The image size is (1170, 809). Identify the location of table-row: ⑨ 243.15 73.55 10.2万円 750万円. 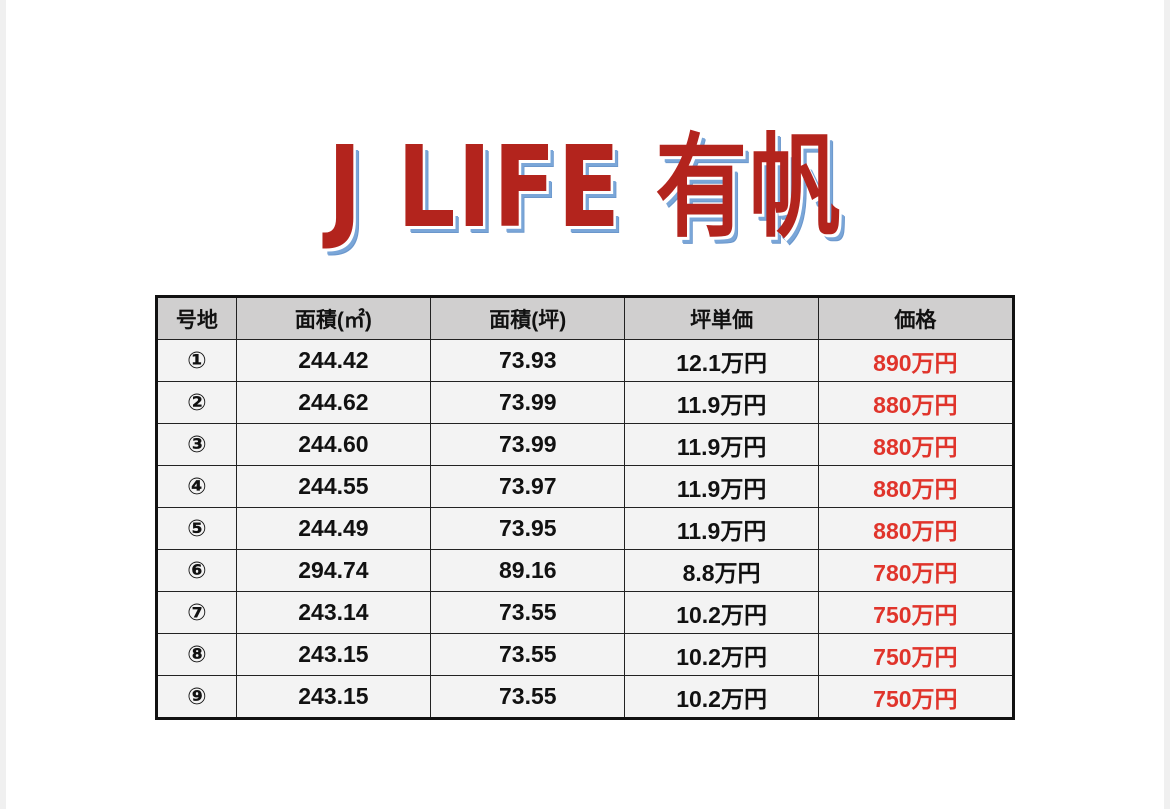
(585, 697).